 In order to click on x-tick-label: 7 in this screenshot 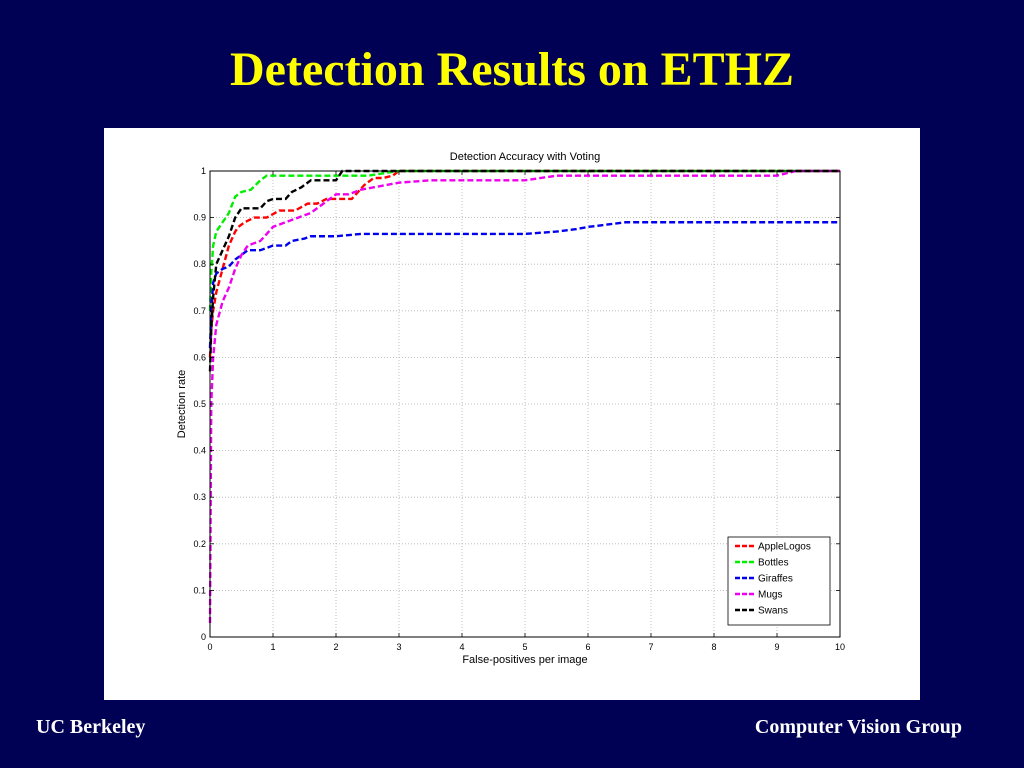, I will do `click(650, 647)`.